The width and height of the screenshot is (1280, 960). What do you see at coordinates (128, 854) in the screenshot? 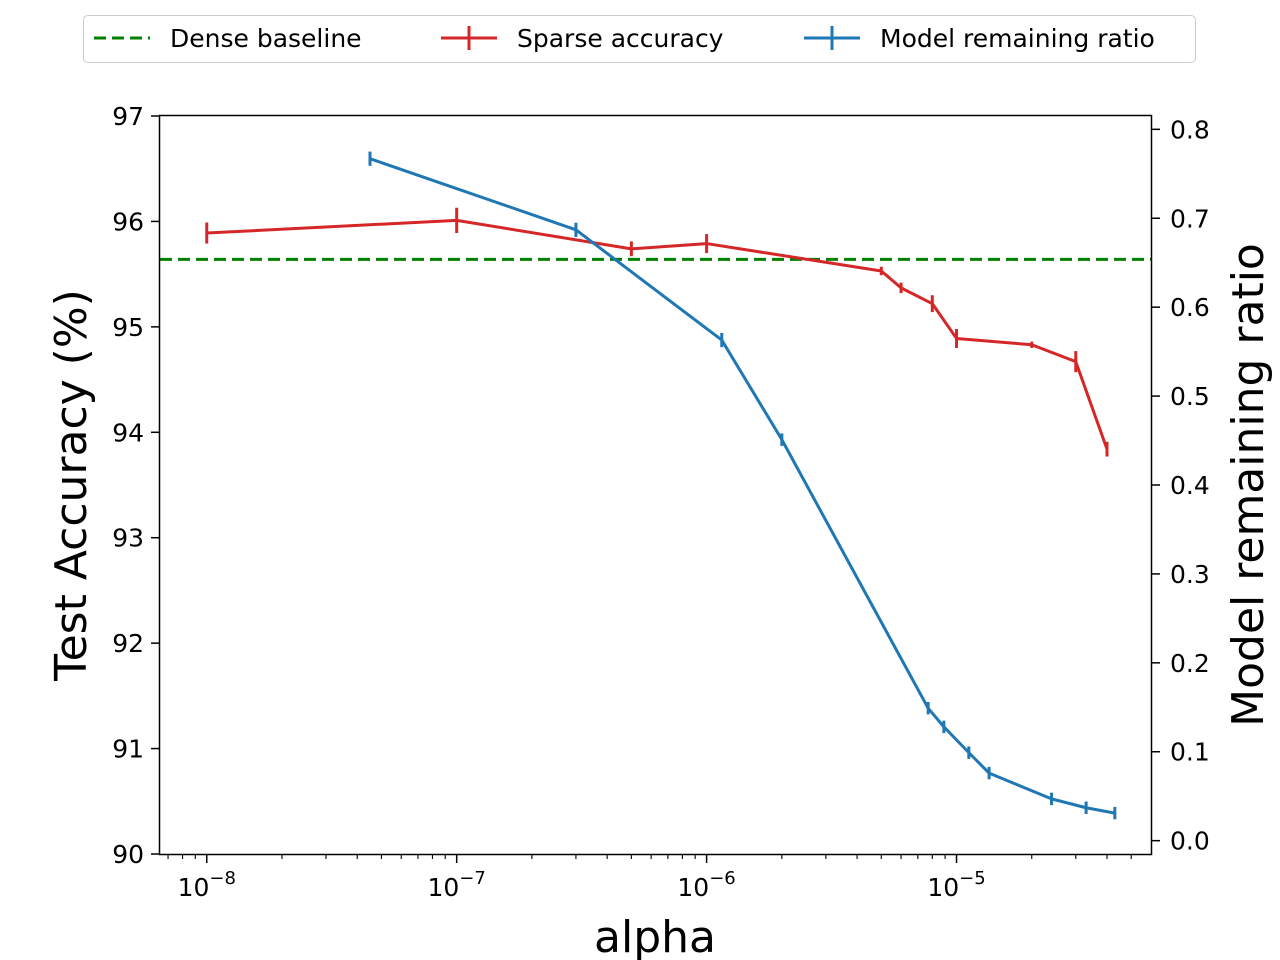
I see `y-left-tick-label: 90` at bounding box center [128, 854].